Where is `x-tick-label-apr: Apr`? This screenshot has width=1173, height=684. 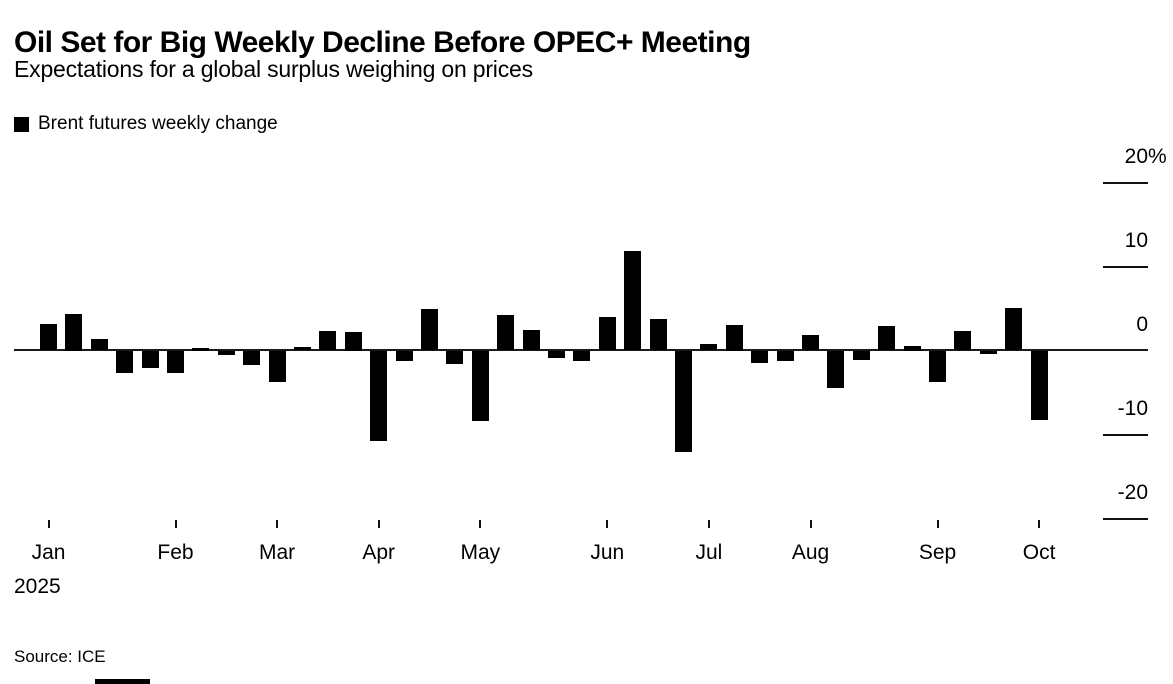 x-tick-label-apr: Apr is located at coordinates (379, 552).